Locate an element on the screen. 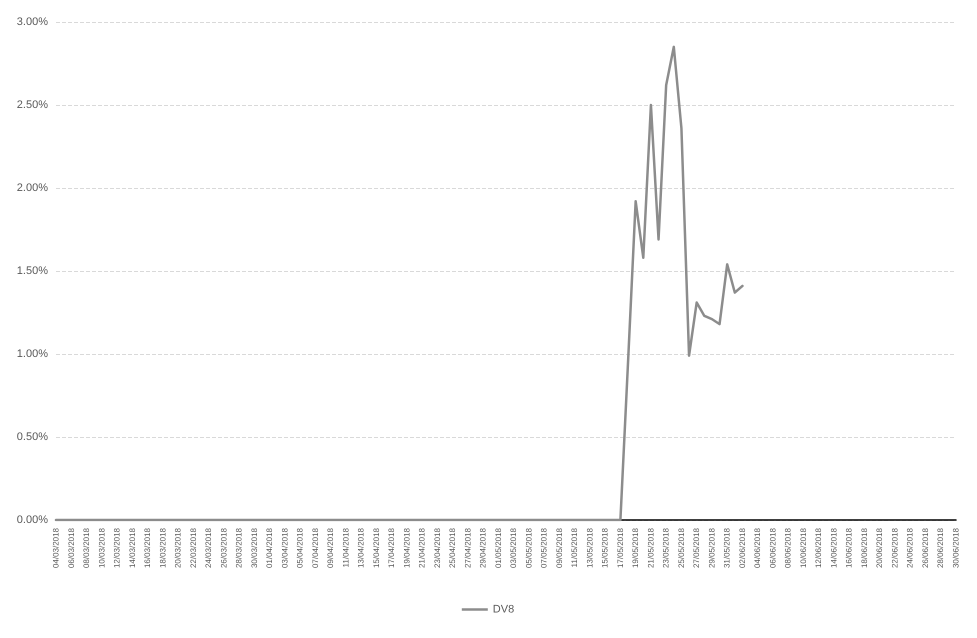 The height and width of the screenshot is (638, 977). x-tick-label: 07/04/2018 is located at coordinates (315, 547).